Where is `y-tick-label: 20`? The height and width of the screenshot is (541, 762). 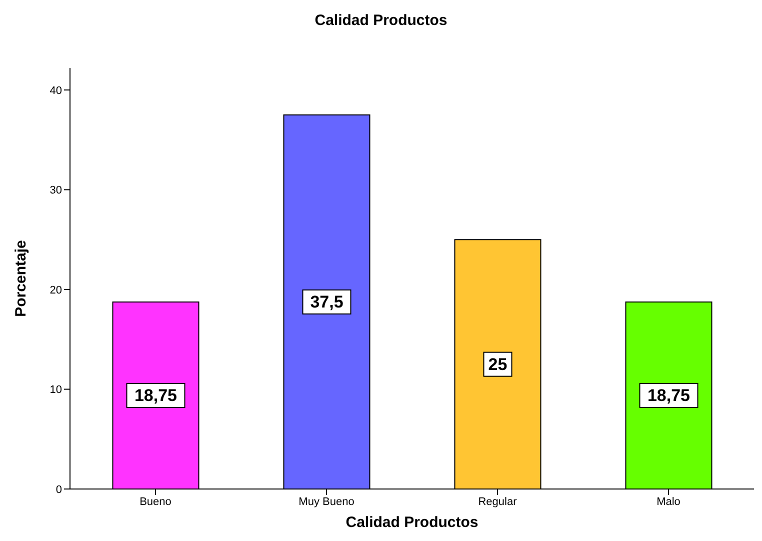
y-tick-label: 20 is located at coordinates (56, 290).